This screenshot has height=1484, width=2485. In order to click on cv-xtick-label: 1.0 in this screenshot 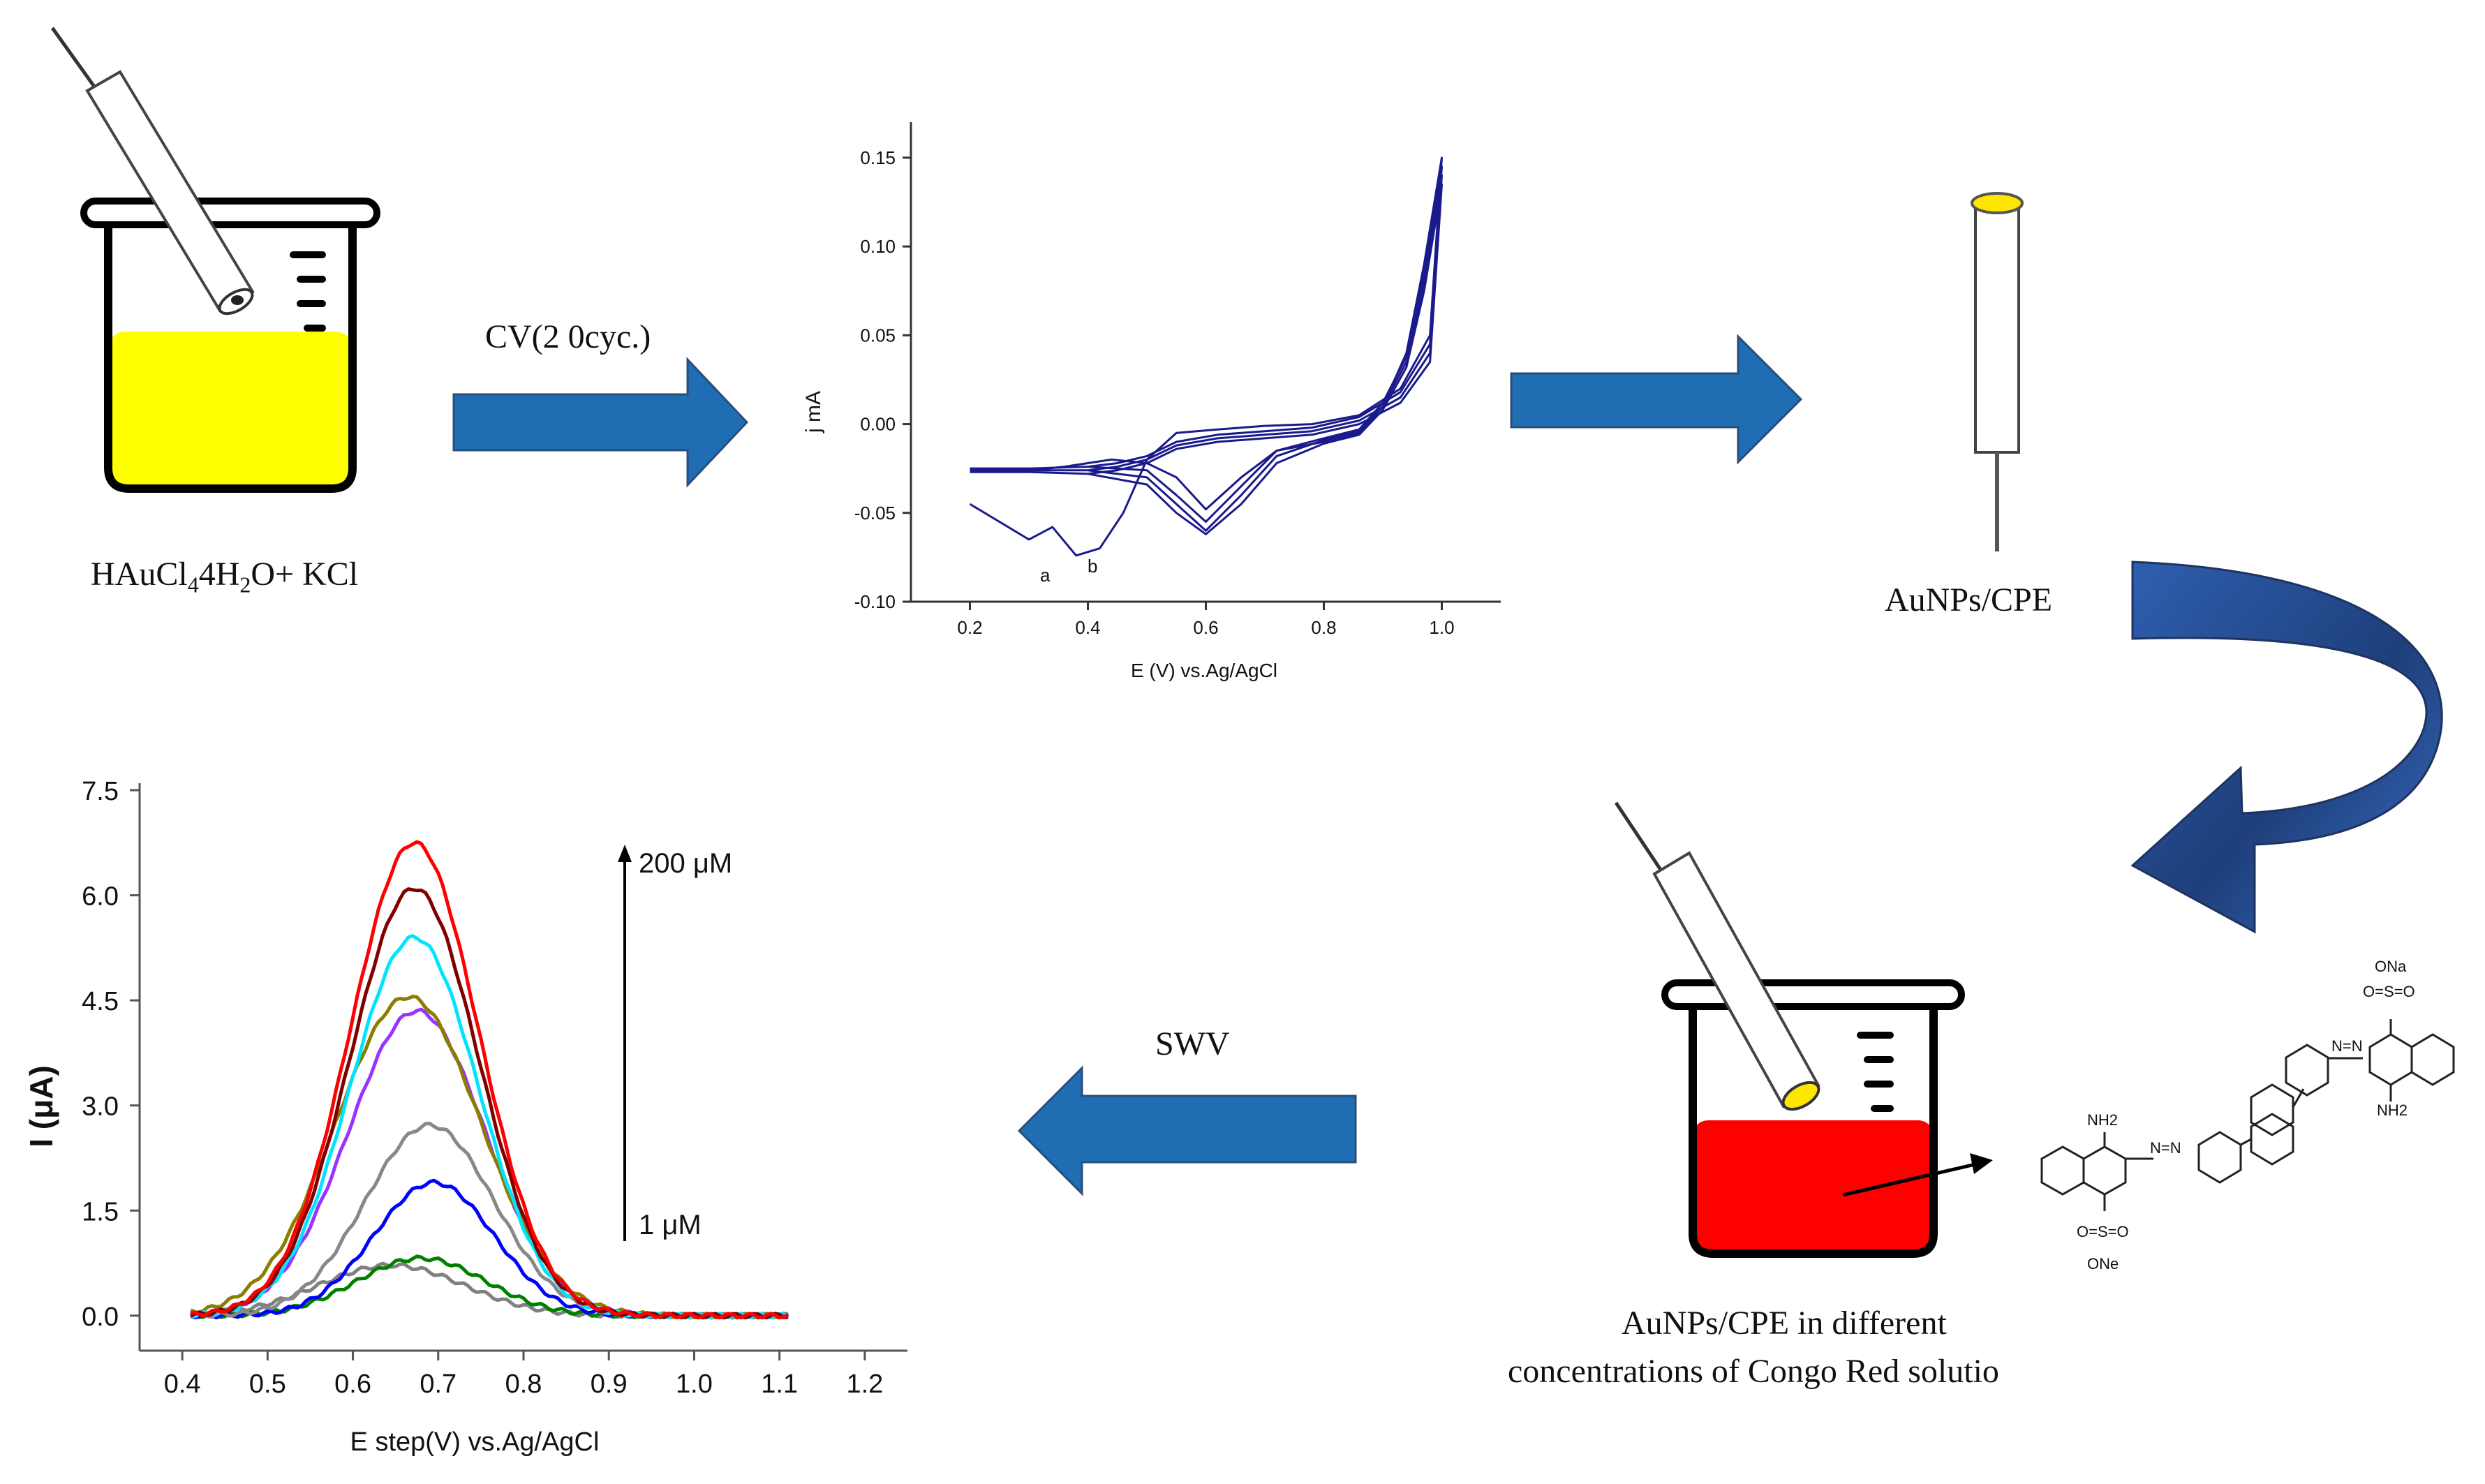, I will do `click(1441, 627)`.